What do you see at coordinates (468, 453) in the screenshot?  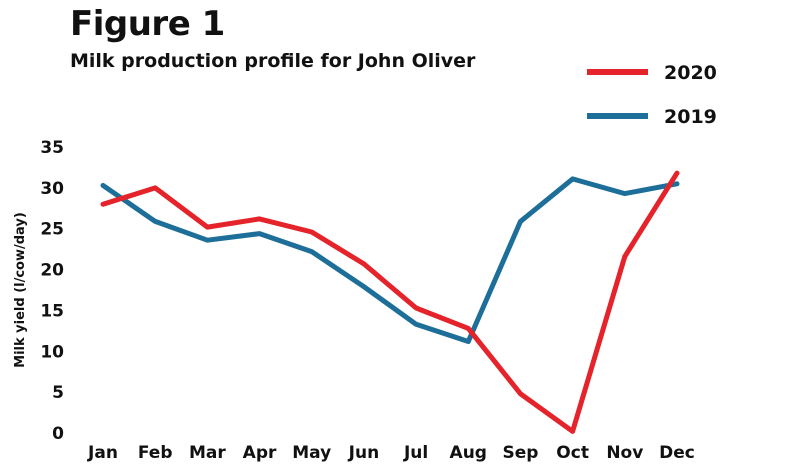 I see `x-tick-label: Aug` at bounding box center [468, 453].